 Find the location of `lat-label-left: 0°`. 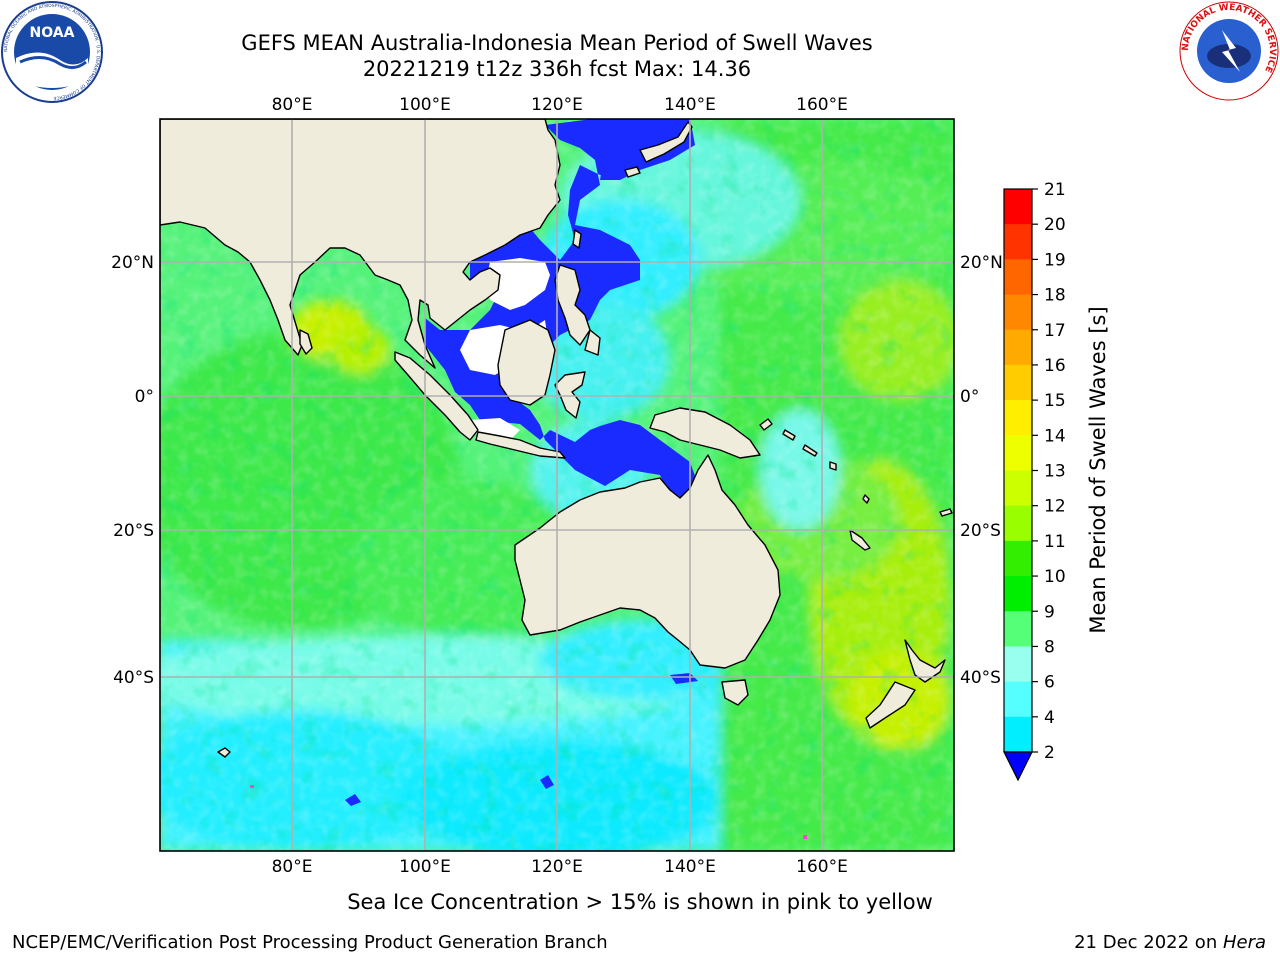

lat-label-left: 0° is located at coordinates (144, 397).